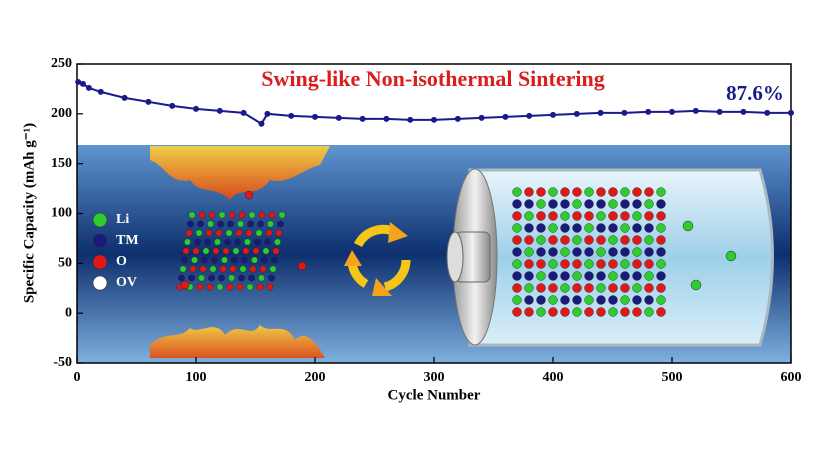  What do you see at coordinates (376, 259) in the screenshot?
I see `arrow-heads` at bounding box center [376, 259].